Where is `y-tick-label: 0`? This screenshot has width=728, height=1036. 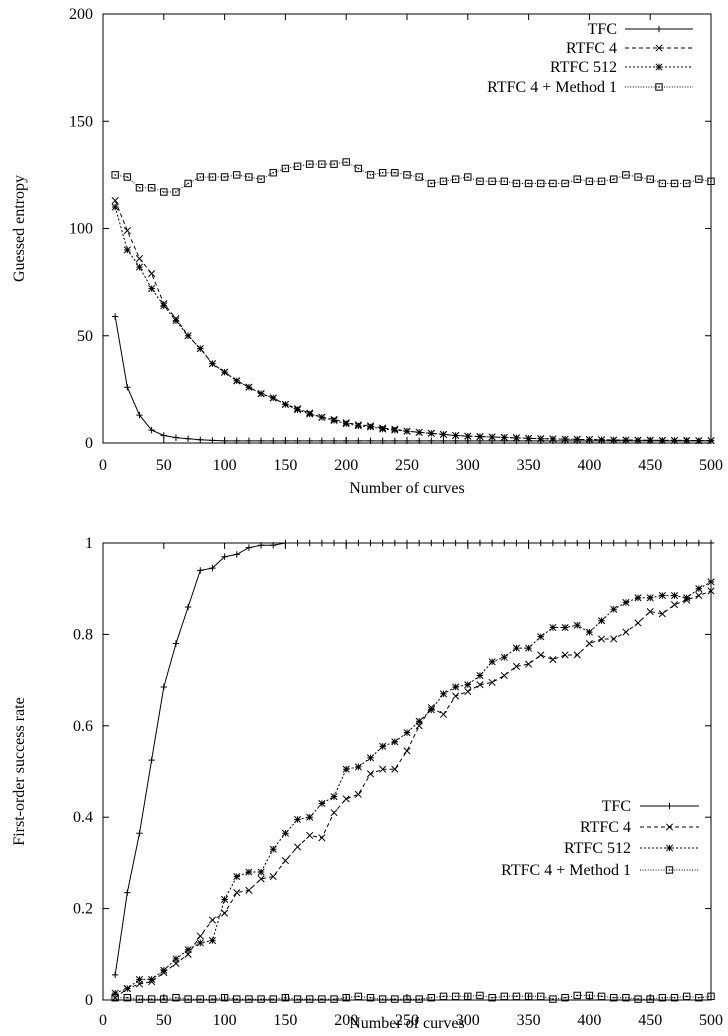 y-tick-label: 0 is located at coordinates (89, 443).